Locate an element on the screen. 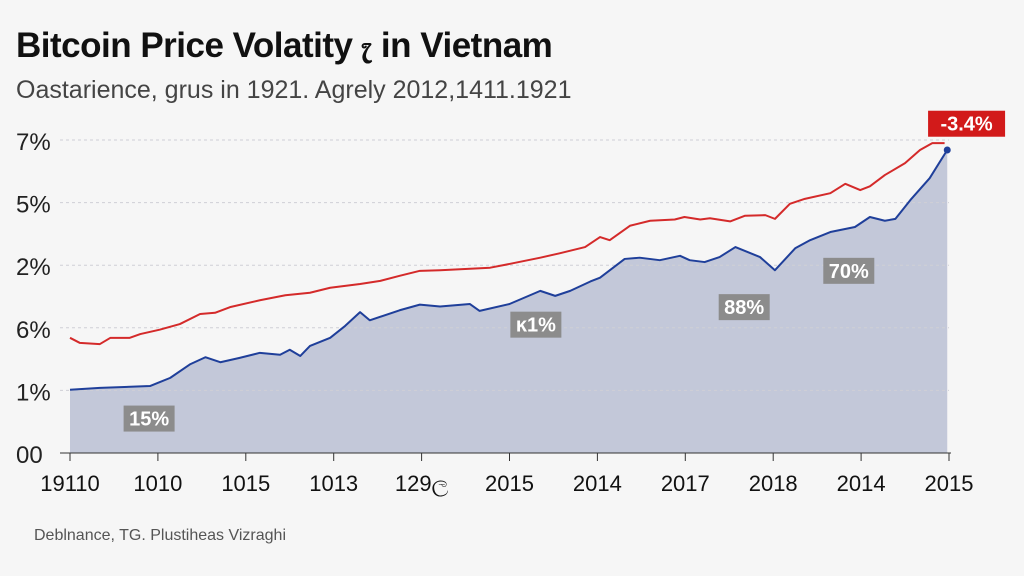  x-tick-label: 129ල is located at coordinates (422, 484).